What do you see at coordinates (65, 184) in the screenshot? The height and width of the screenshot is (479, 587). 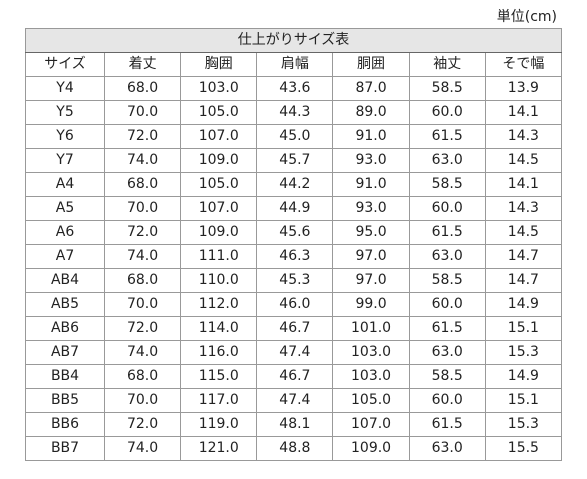 I see `size-cell: A4` at bounding box center [65, 184].